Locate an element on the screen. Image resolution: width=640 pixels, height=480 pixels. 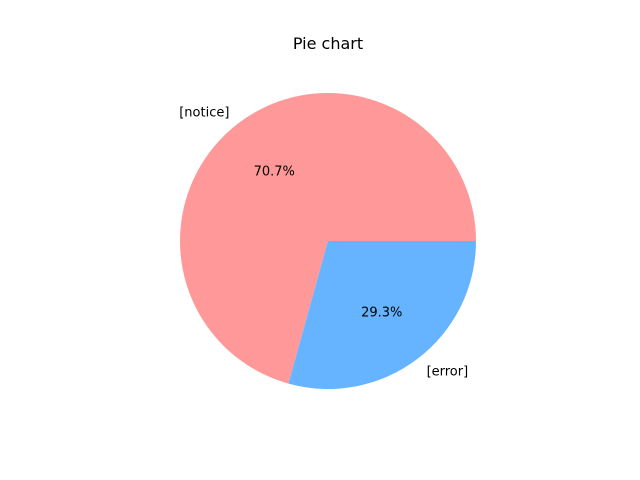
slice-percent-error: 29.3% is located at coordinates (381, 313).